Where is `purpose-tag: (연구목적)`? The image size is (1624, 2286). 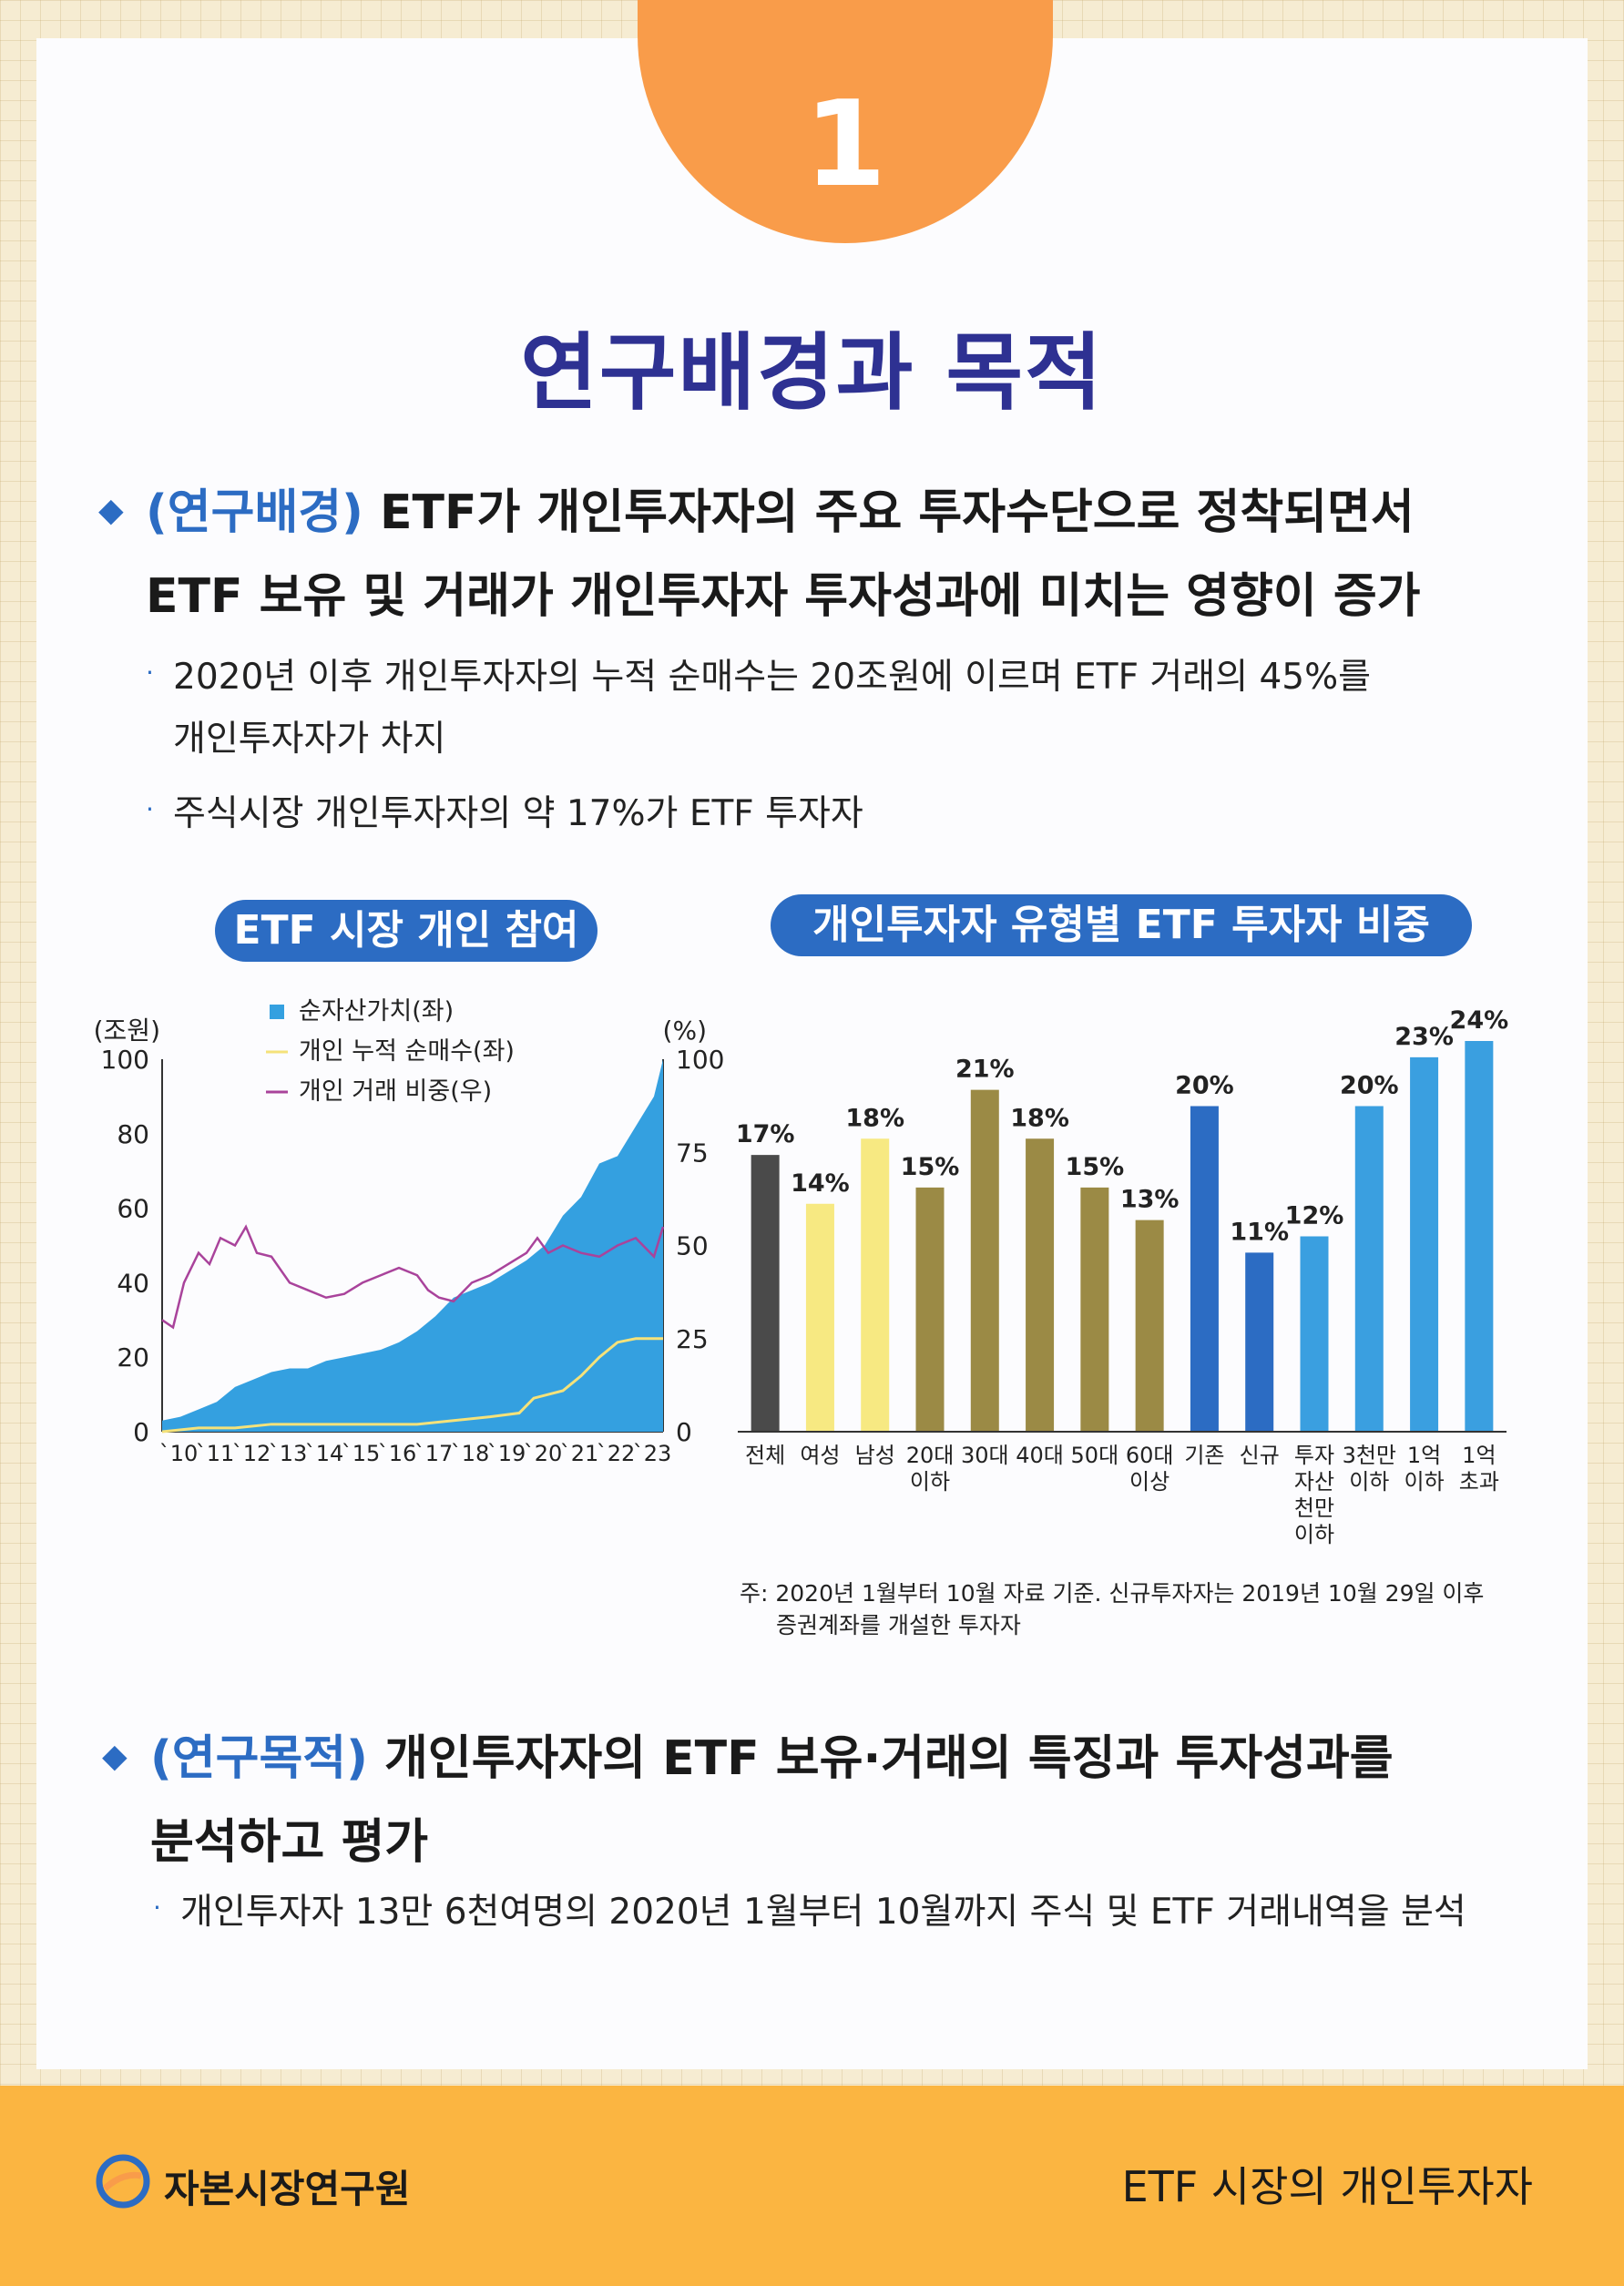
purpose-tag: (연구목적) is located at coordinates (259, 1758).